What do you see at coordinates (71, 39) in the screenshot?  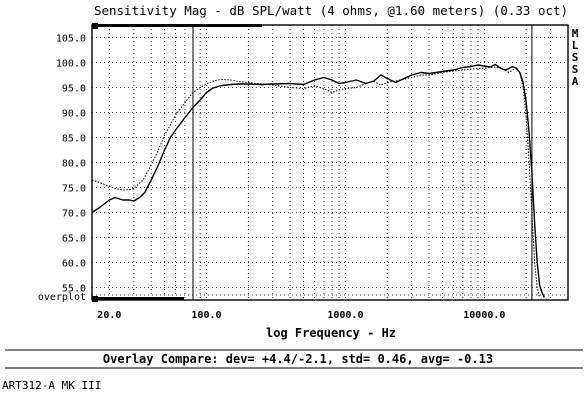 I see `y-tick-label: 105.0` at bounding box center [71, 39].